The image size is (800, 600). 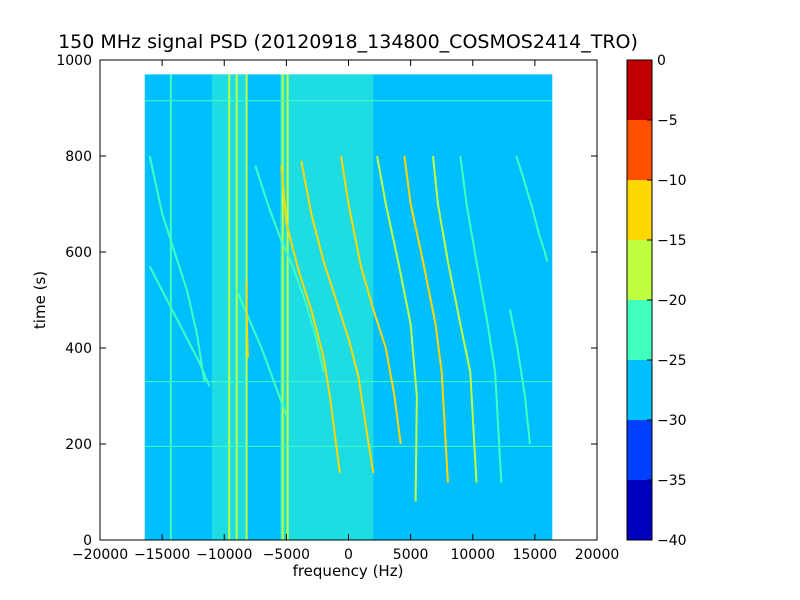 What do you see at coordinates (672, 241) in the screenshot?
I see `colorbar-tick-label: −15` at bounding box center [672, 241].